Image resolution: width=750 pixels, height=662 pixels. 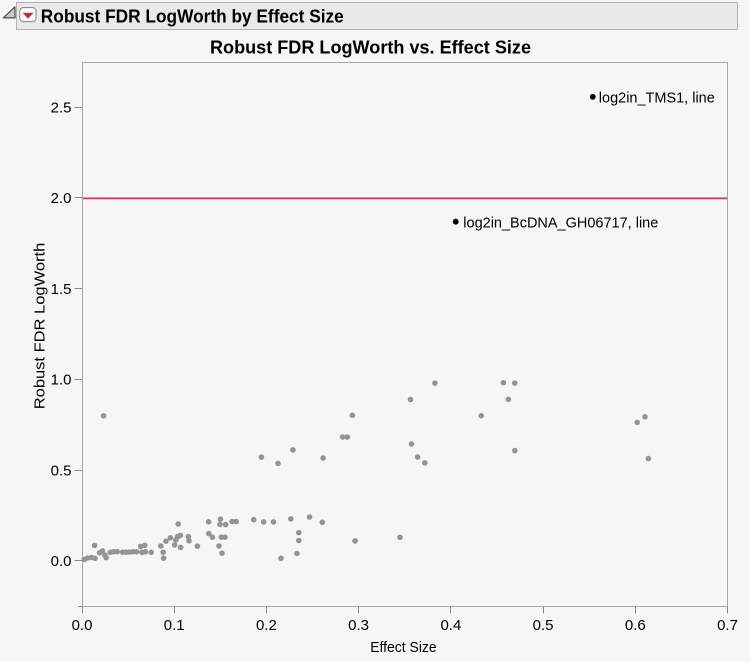 What do you see at coordinates (266, 625) in the screenshot?
I see `svg-text: 0.2` at bounding box center [266, 625].